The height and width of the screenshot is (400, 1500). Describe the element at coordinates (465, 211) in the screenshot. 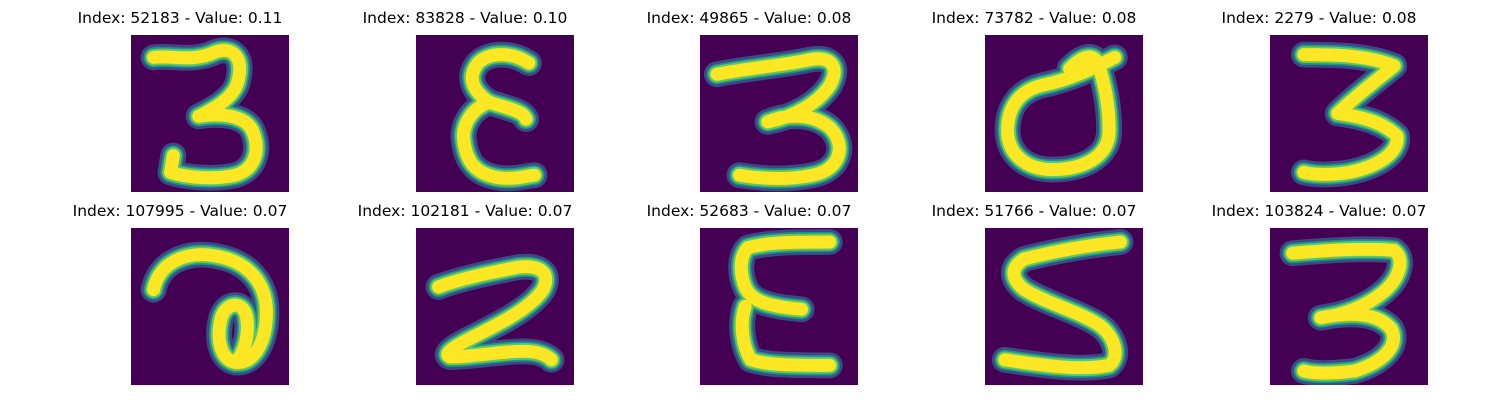

I see `panel-title: Index: 102181 - Value: 0.07` at that location.